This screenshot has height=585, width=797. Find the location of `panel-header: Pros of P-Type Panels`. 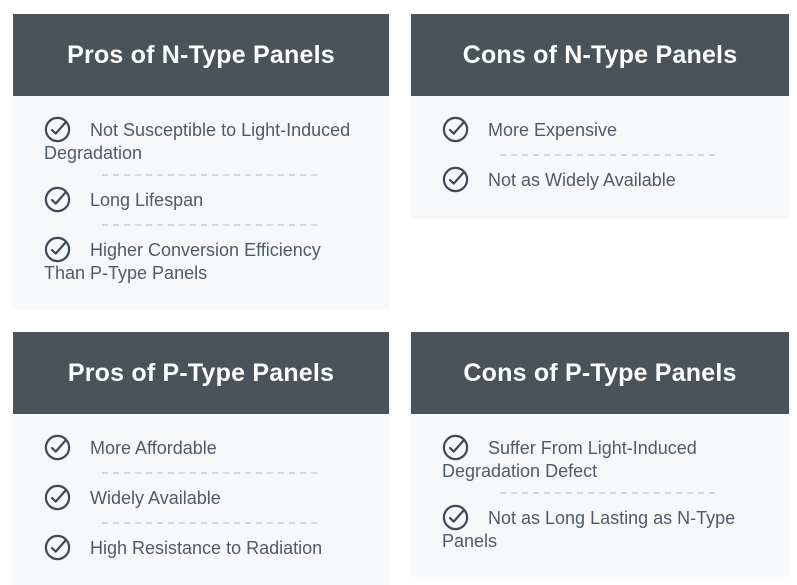

panel-header: Pros of P-Type Panels is located at coordinates (201, 373).